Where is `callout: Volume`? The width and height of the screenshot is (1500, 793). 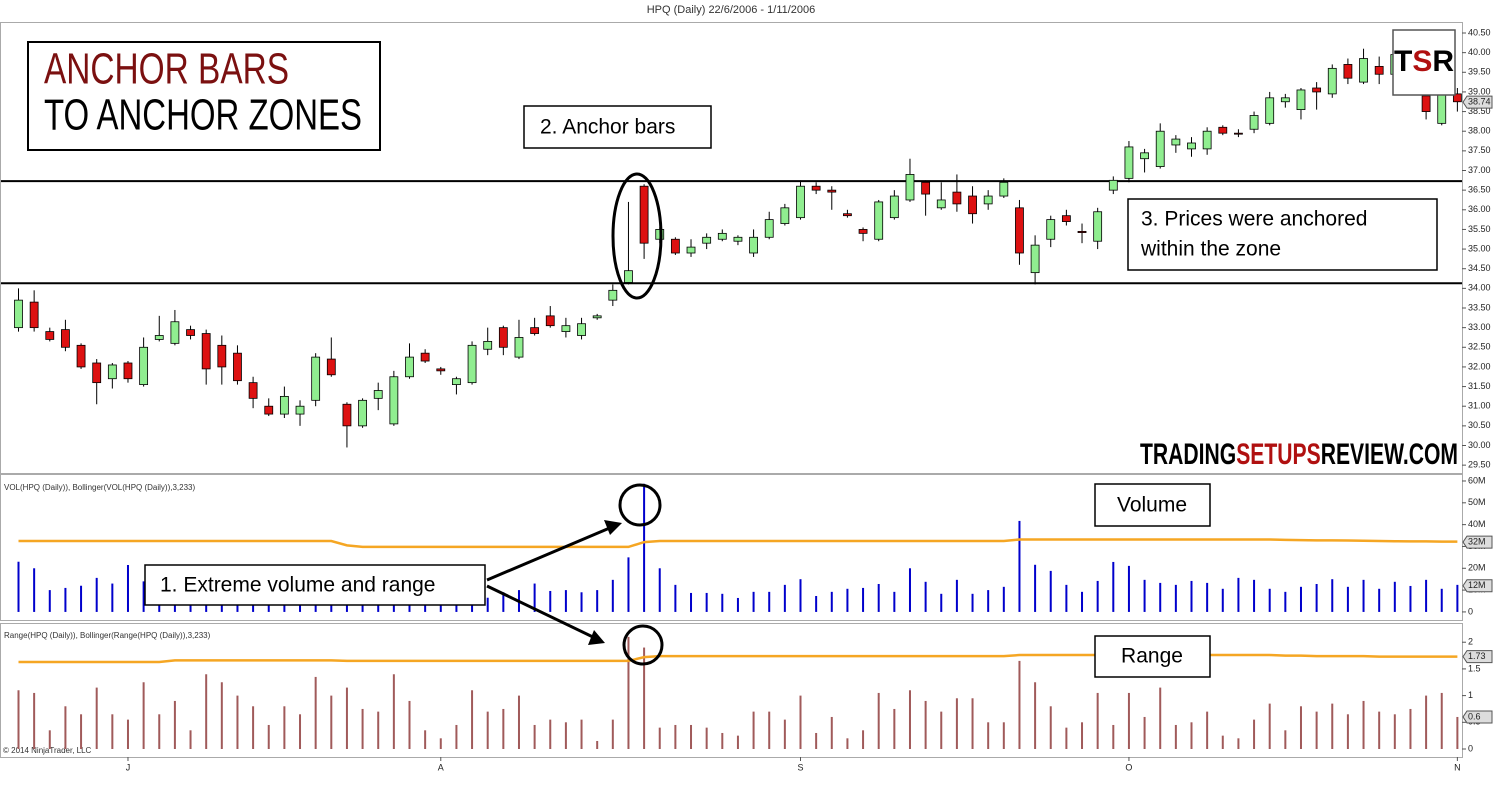
callout: Volume is located at coordinates (1152, 505).